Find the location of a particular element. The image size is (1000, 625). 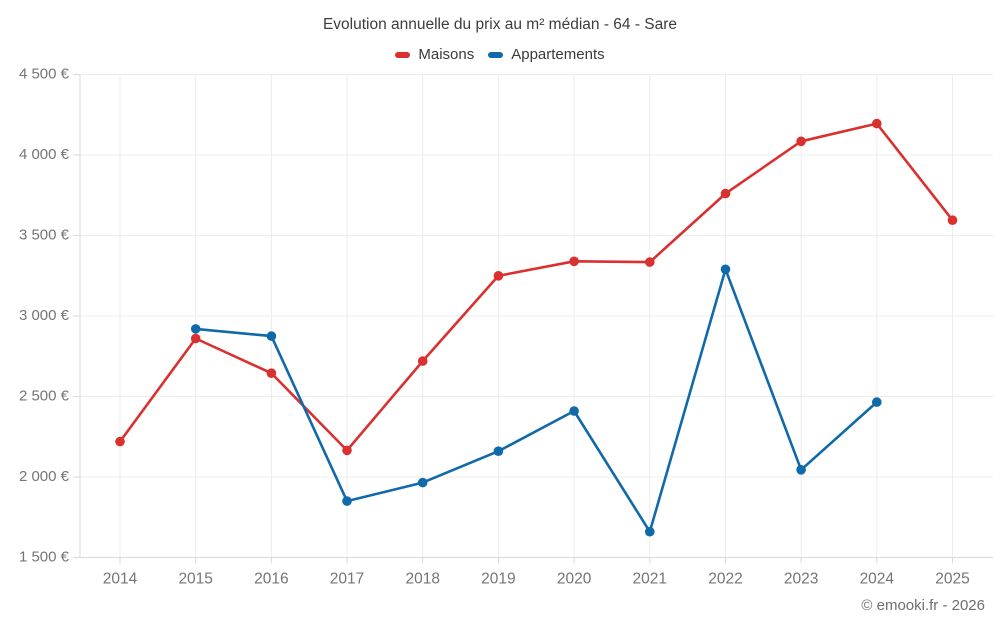

legend-item-appartements: Appartements is located at coordinates (546, 54).